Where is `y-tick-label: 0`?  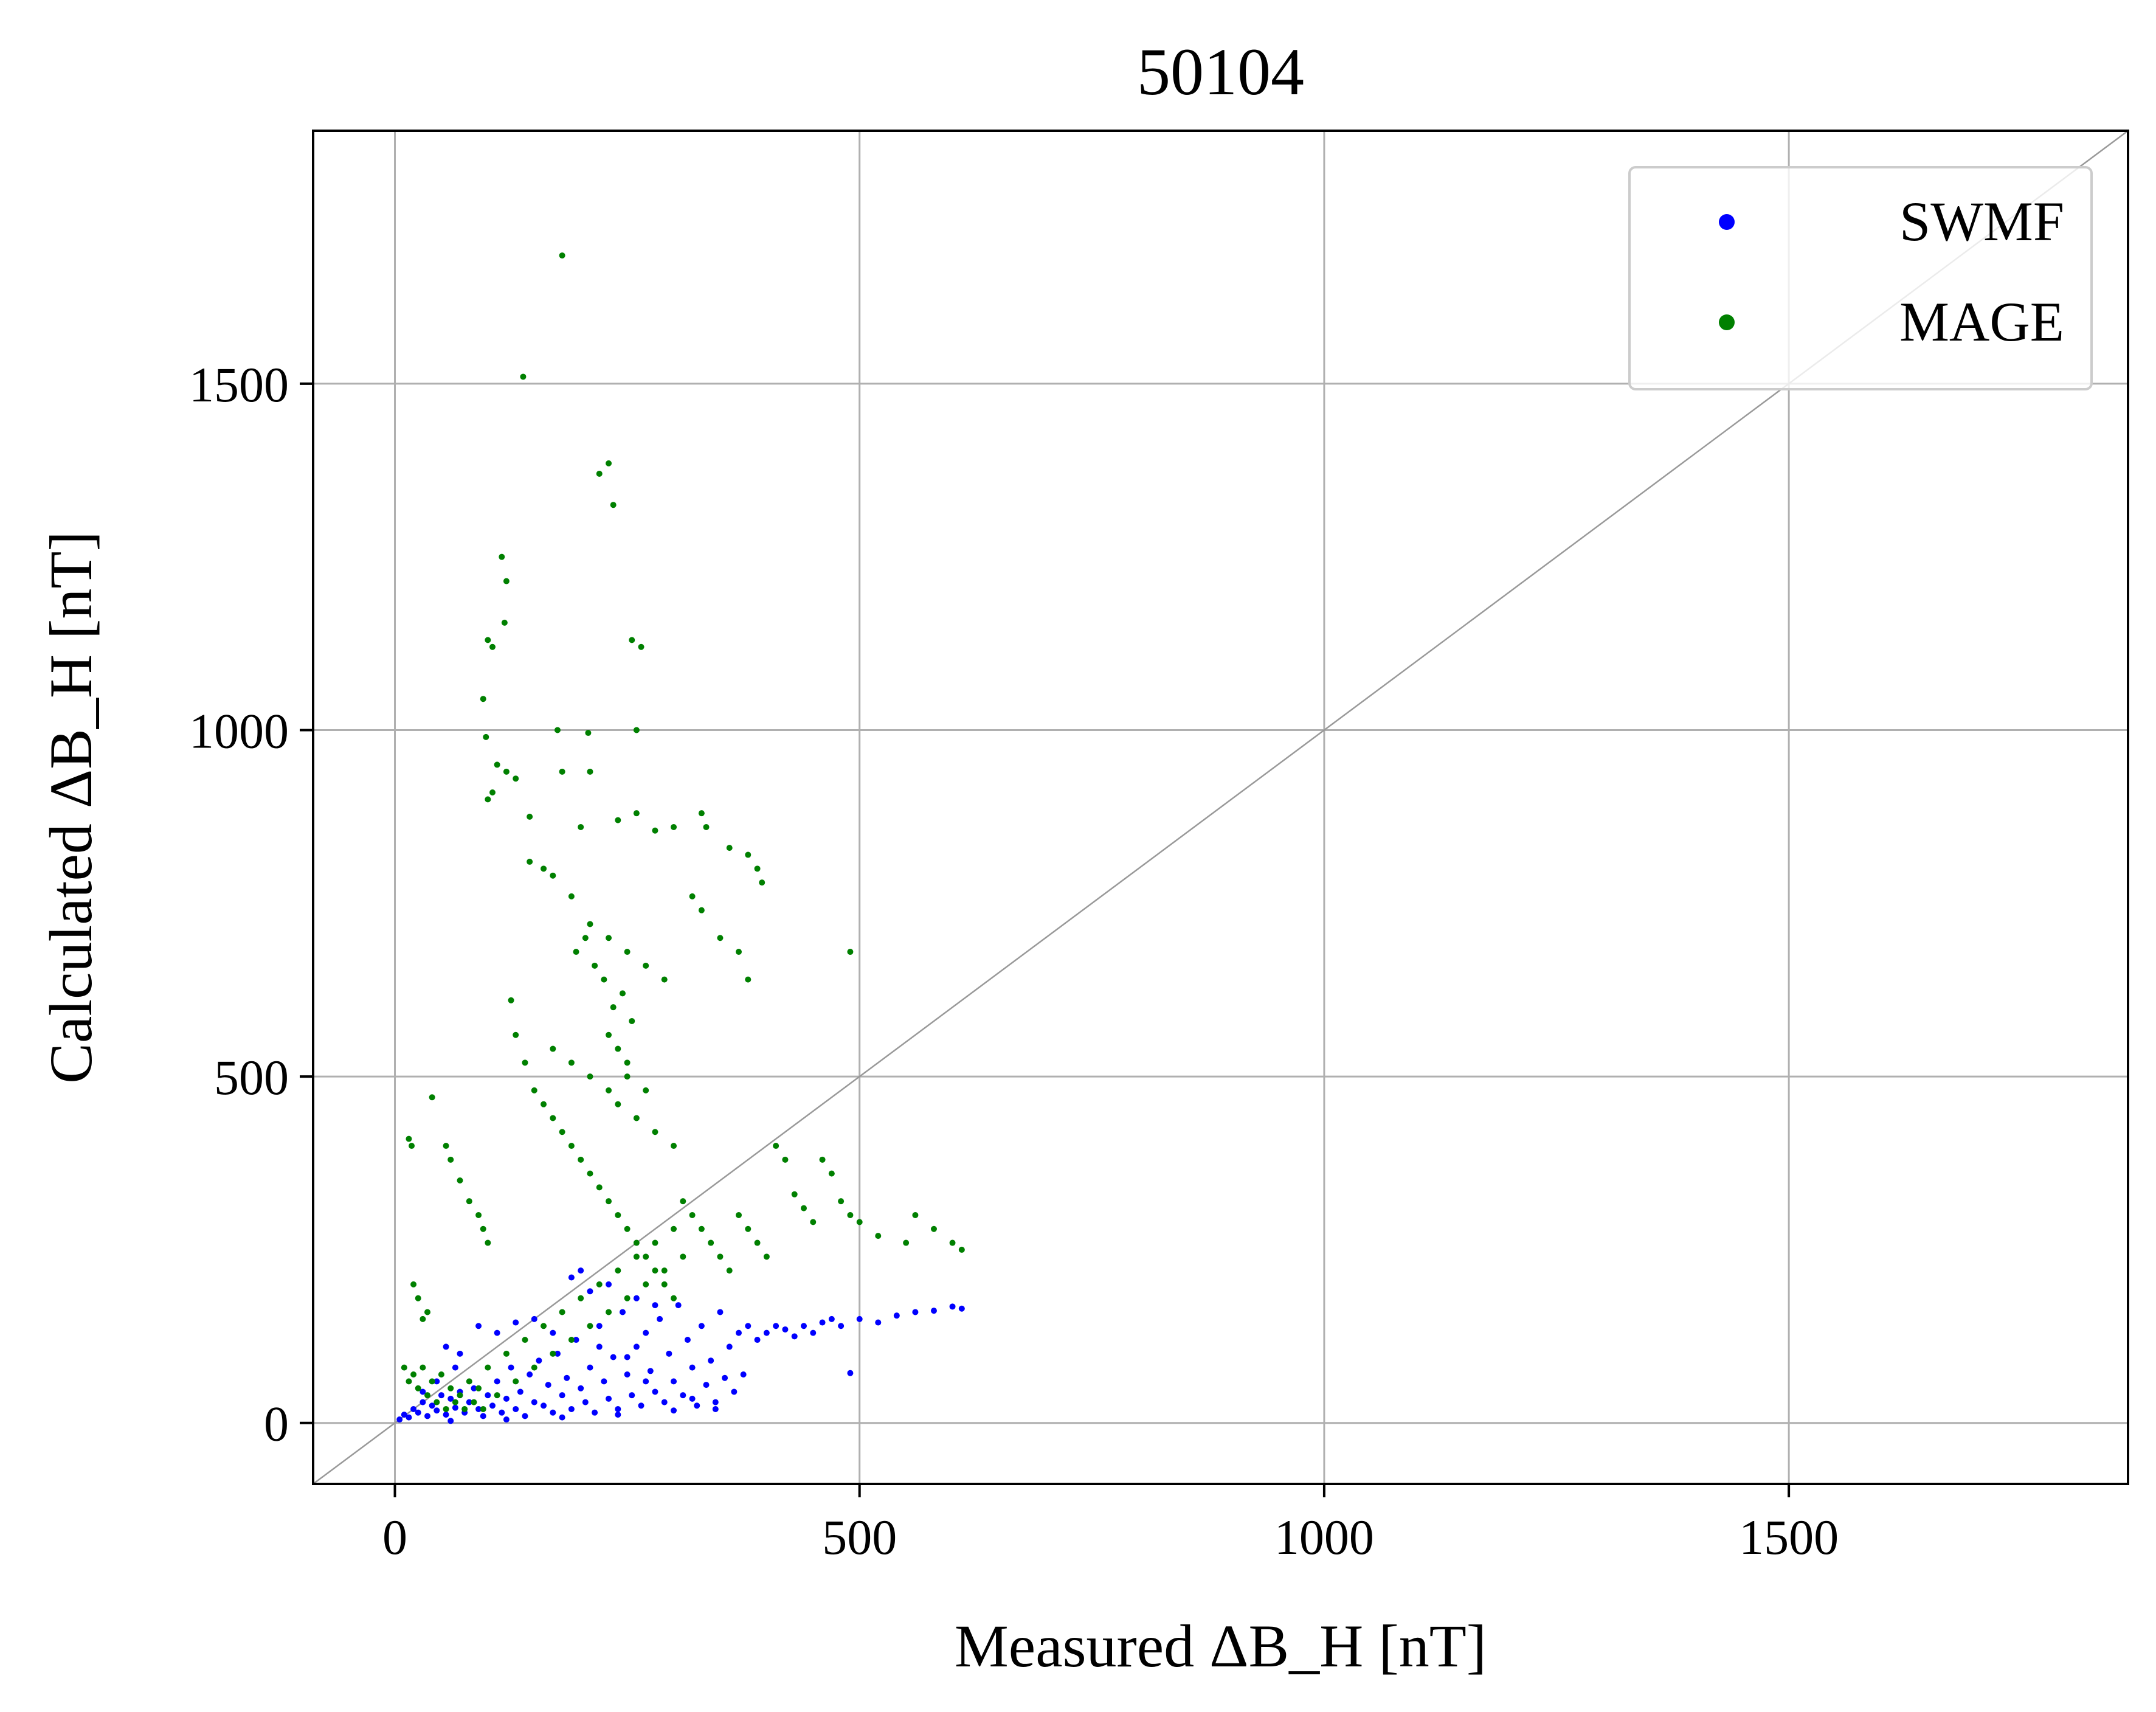
y-tick-label: 0 is located at coordinates (276, 1424).